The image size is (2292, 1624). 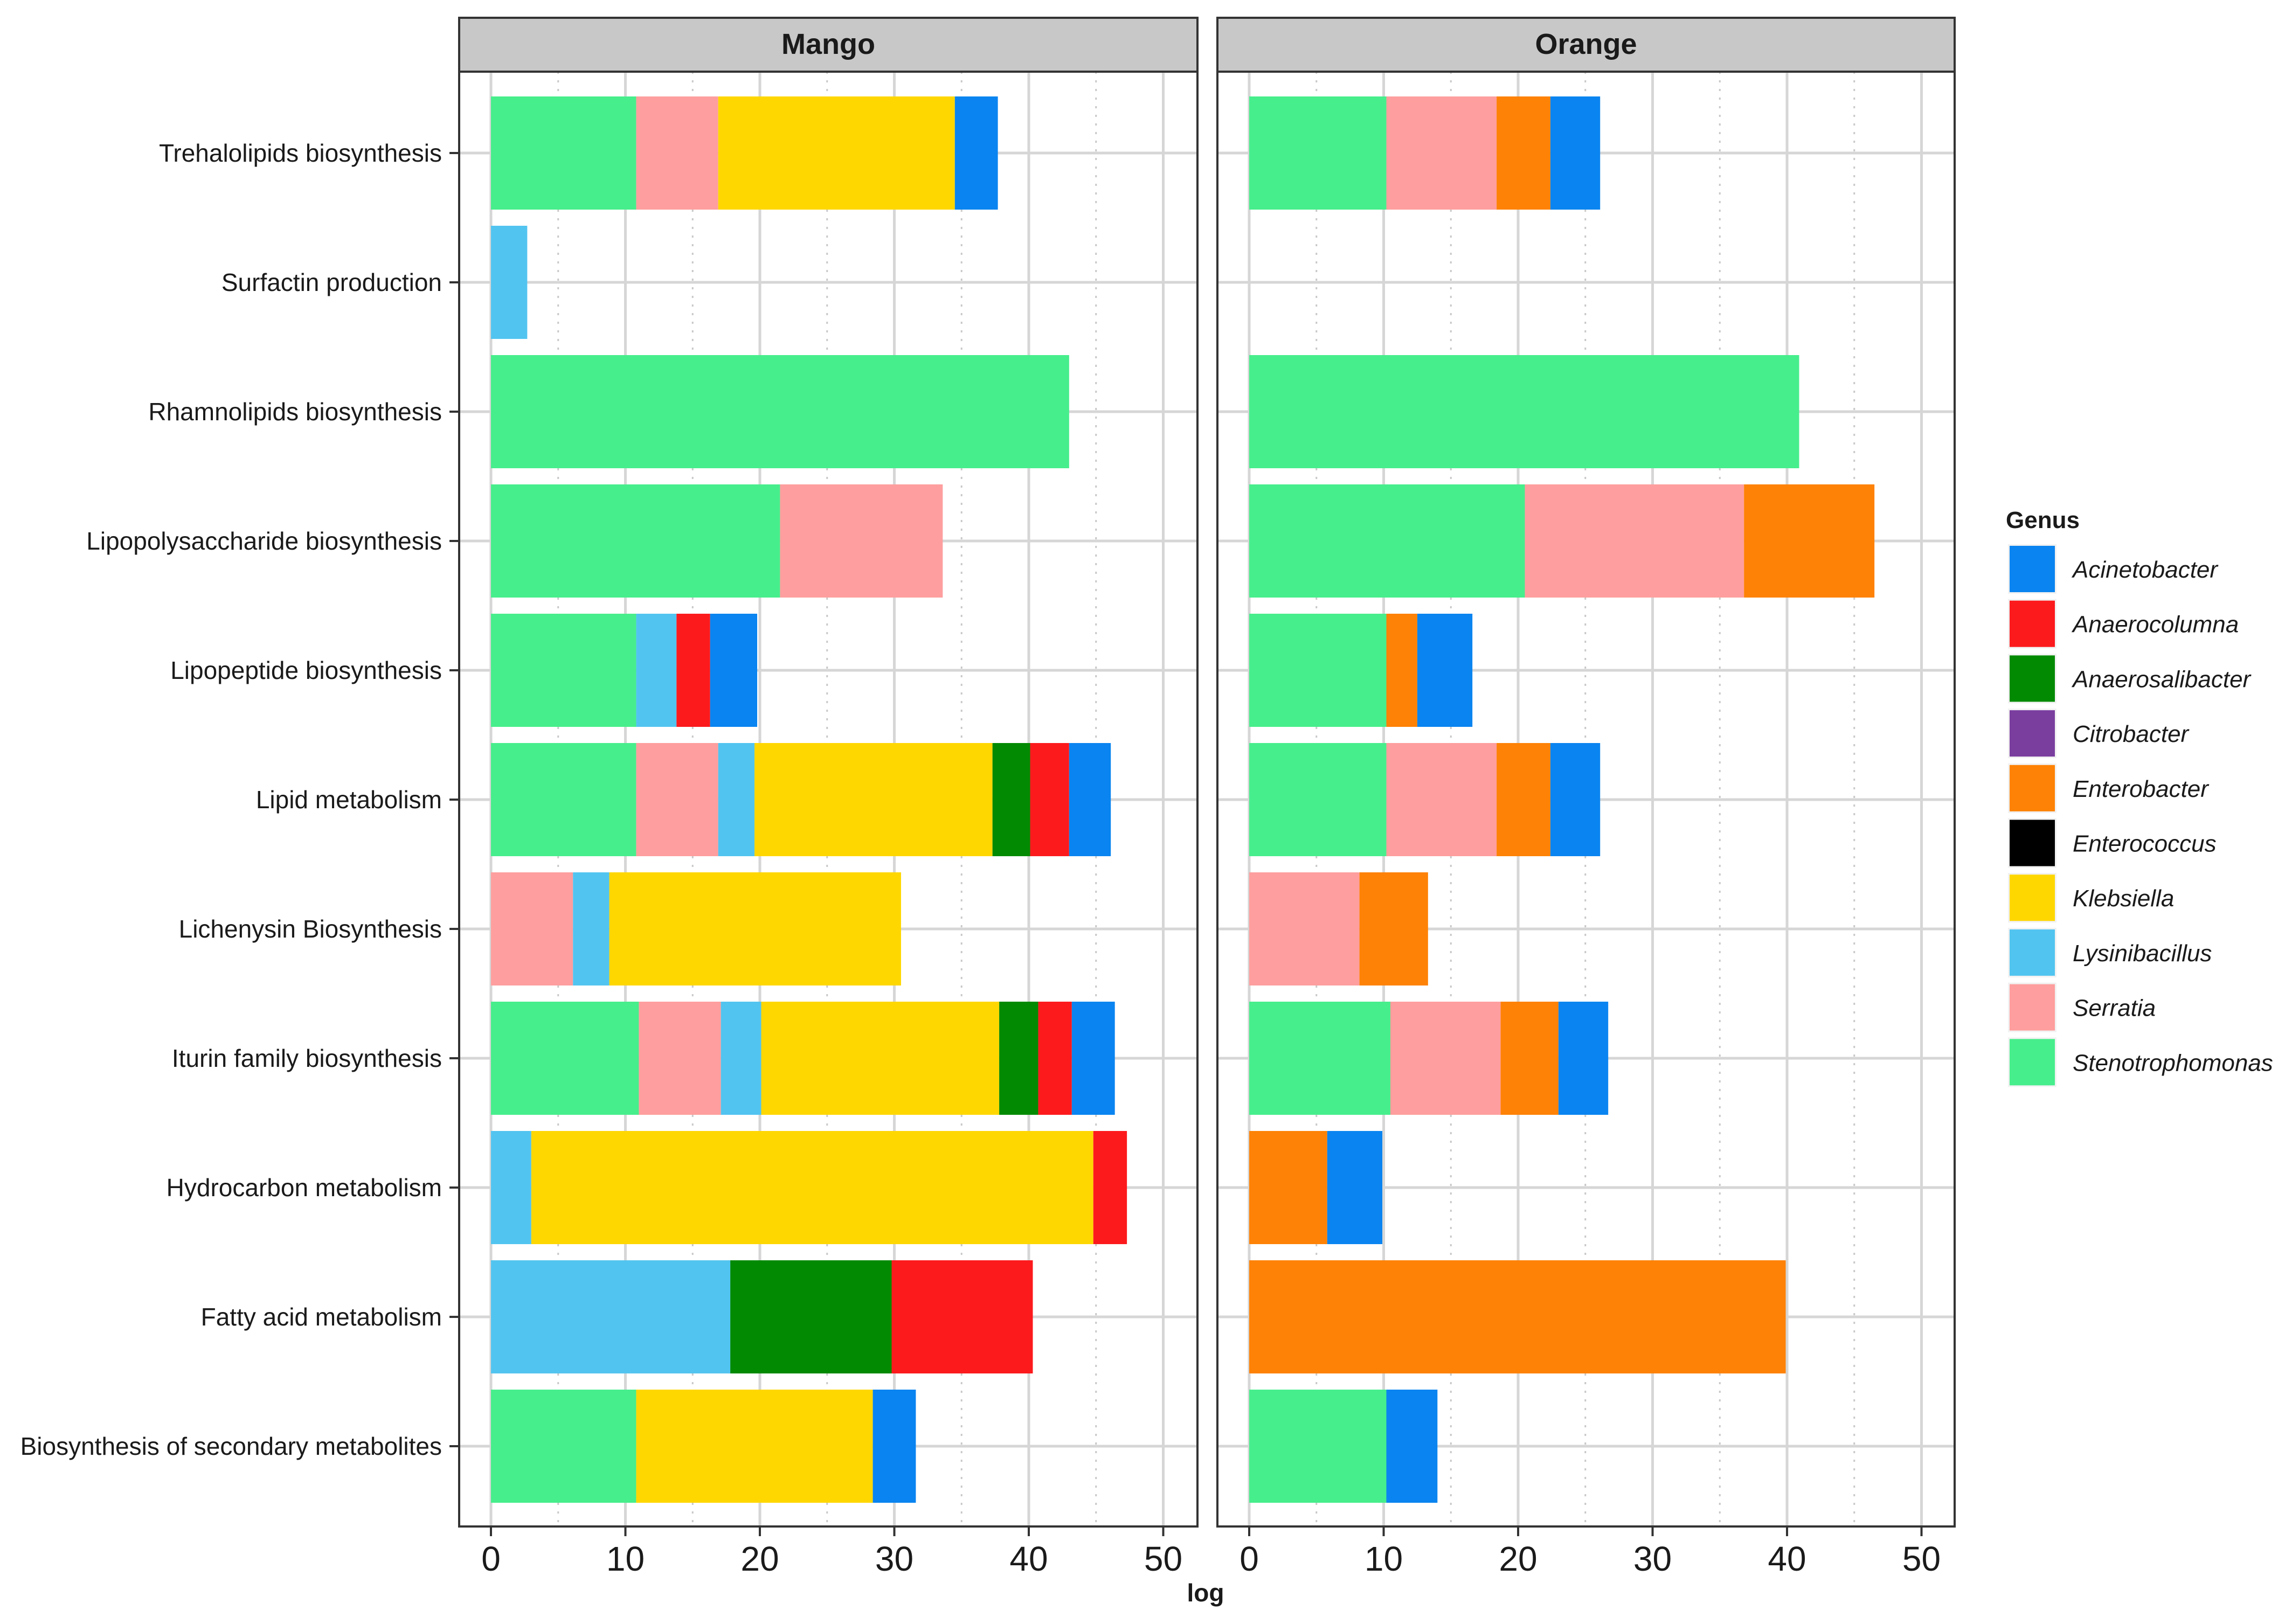 What do you see at coordinates (295, 412) in the screenshot?
I see `category-label: Rhamnolipids biosynthesis` at bounding box center [295, 412].